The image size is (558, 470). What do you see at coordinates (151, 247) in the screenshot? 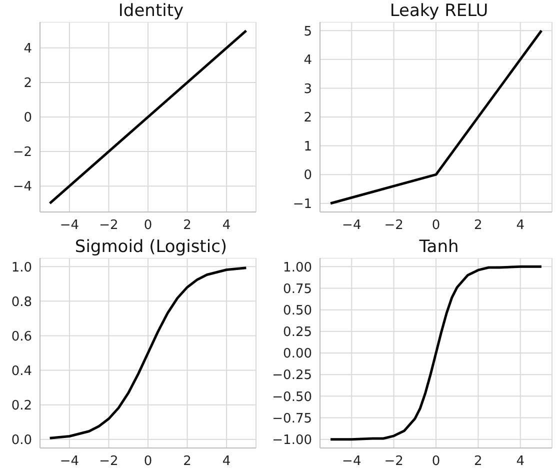
I see `chart-title: Sigmoid (Logistic)` at bounding box center [151, 247].